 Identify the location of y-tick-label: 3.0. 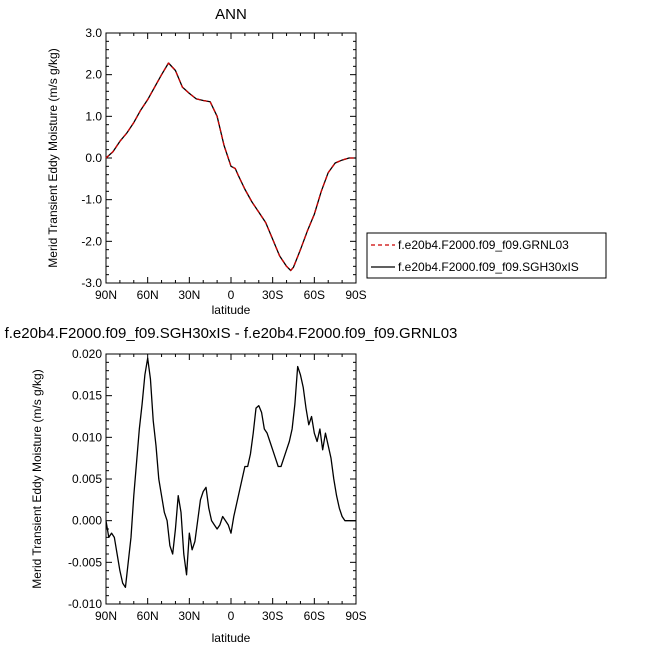
(93, 33).